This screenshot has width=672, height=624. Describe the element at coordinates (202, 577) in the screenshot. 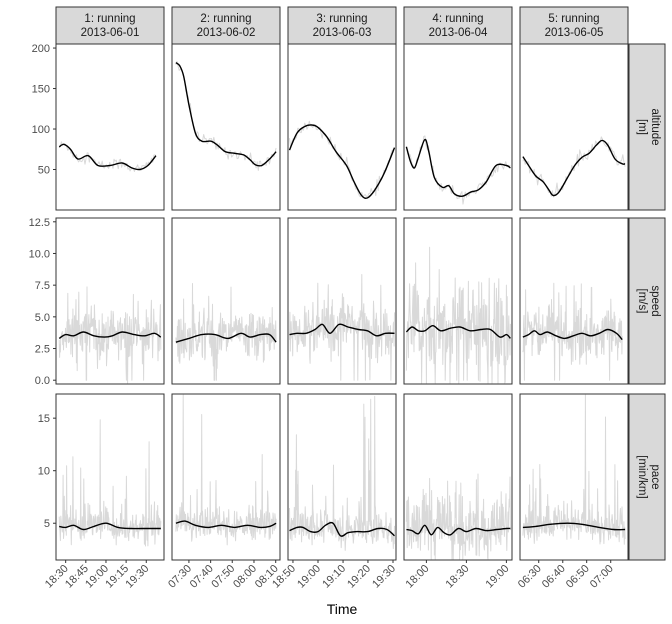

I see `x-tick-label: 07:40` at that location.